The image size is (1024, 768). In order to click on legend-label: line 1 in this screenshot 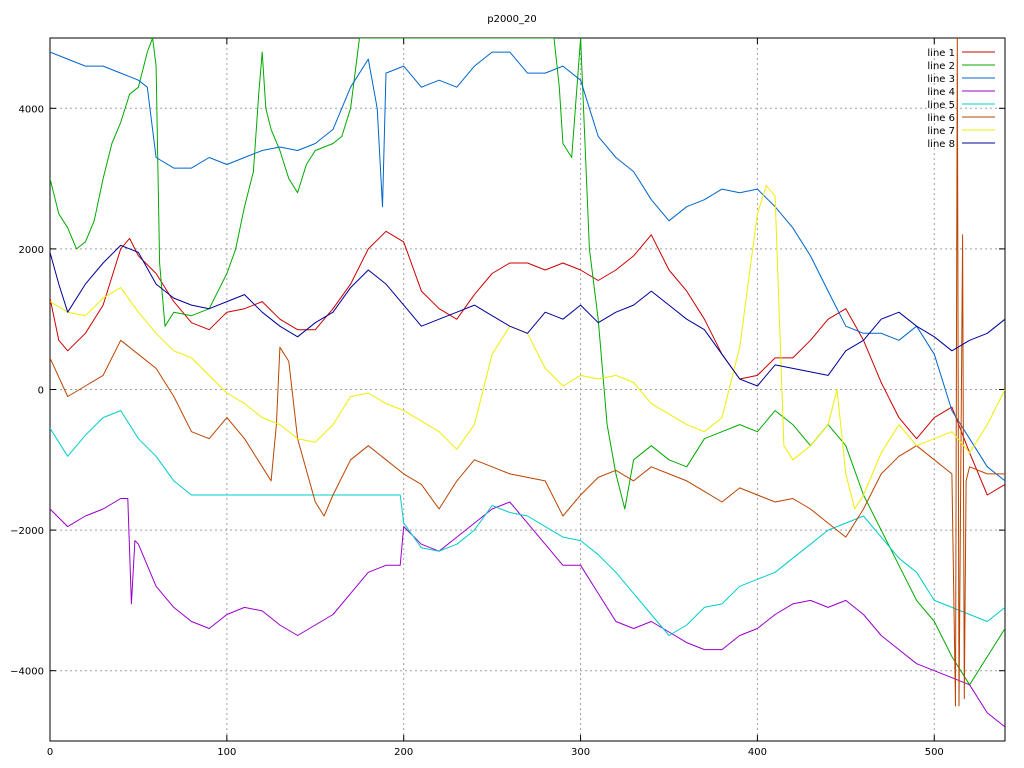, I will do `click(941, 53)`.